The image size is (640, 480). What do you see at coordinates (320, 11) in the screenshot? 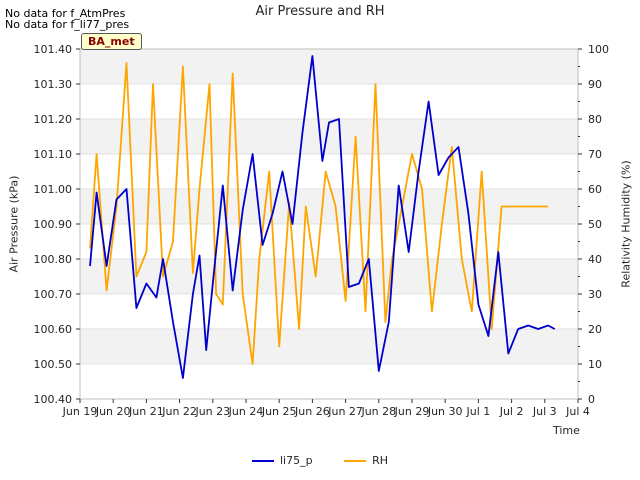
I see `chart-title: Air Pressure and RH` at bounding box center [320, 11].